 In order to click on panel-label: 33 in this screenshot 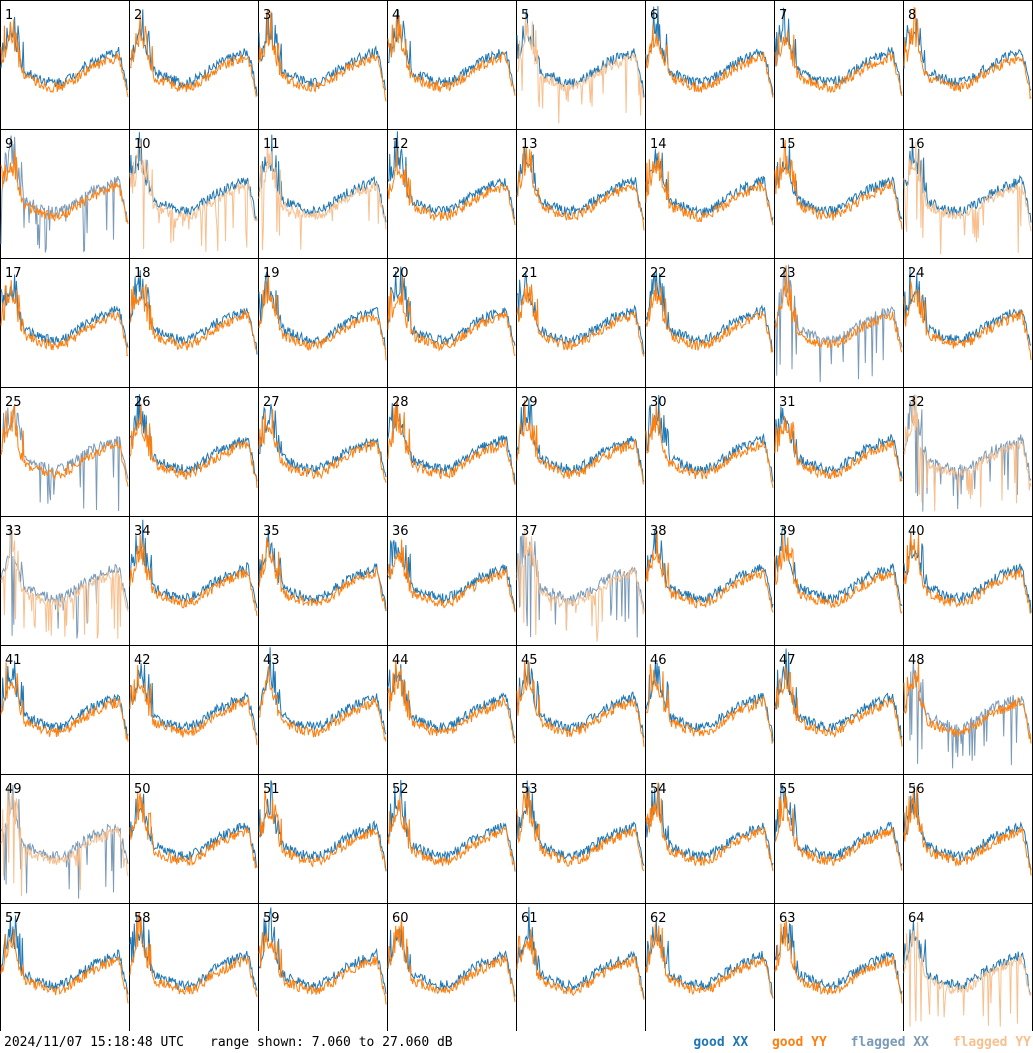, I will do `click(13, 531)`.